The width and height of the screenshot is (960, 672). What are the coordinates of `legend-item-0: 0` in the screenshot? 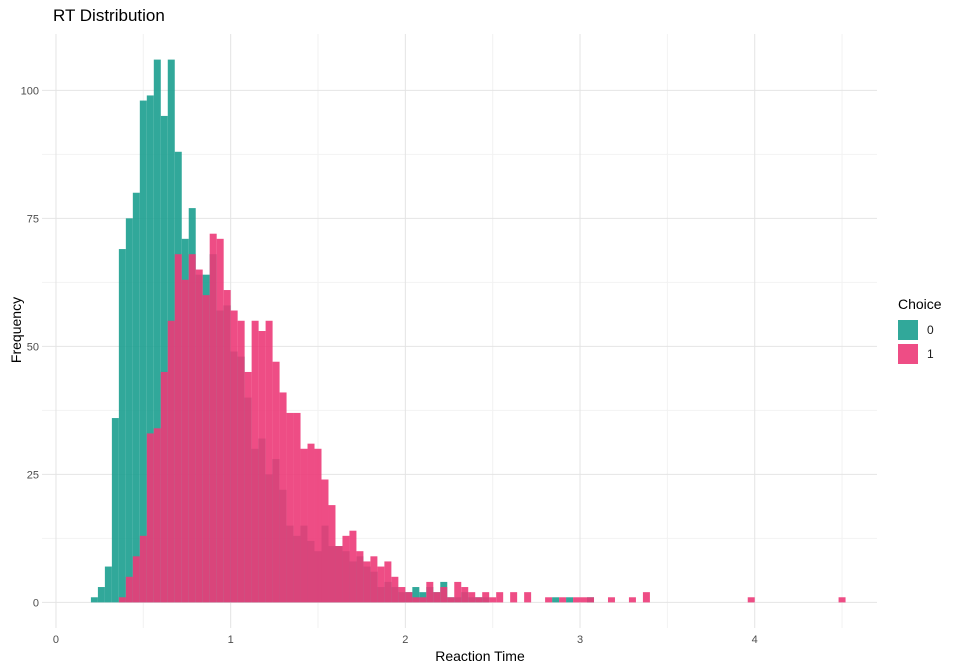 It's located at (920, 330).